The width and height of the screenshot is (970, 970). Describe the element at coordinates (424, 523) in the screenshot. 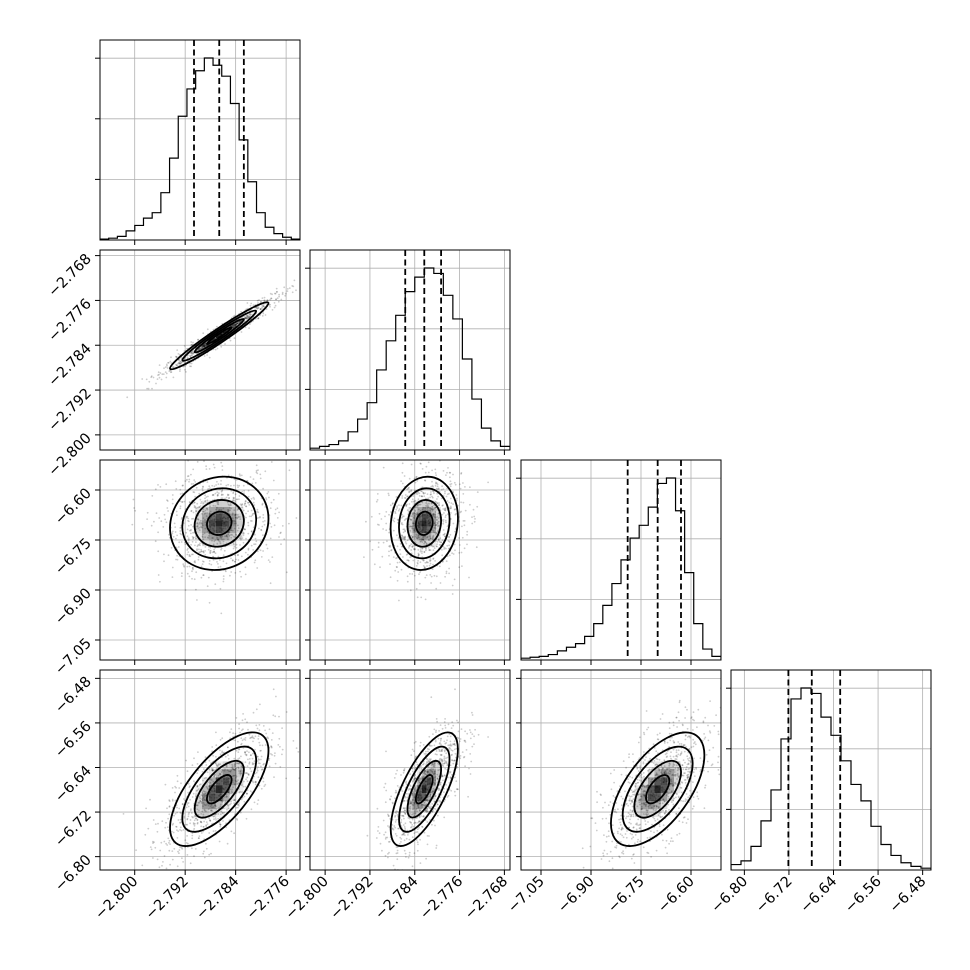

I see `contour-level` at that location.